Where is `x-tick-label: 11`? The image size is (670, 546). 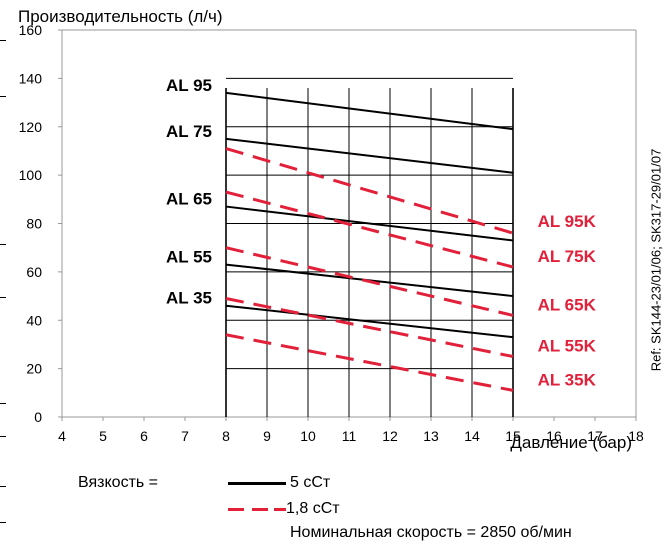
x-tick-label: 11 is located at coordinates (349, 436).